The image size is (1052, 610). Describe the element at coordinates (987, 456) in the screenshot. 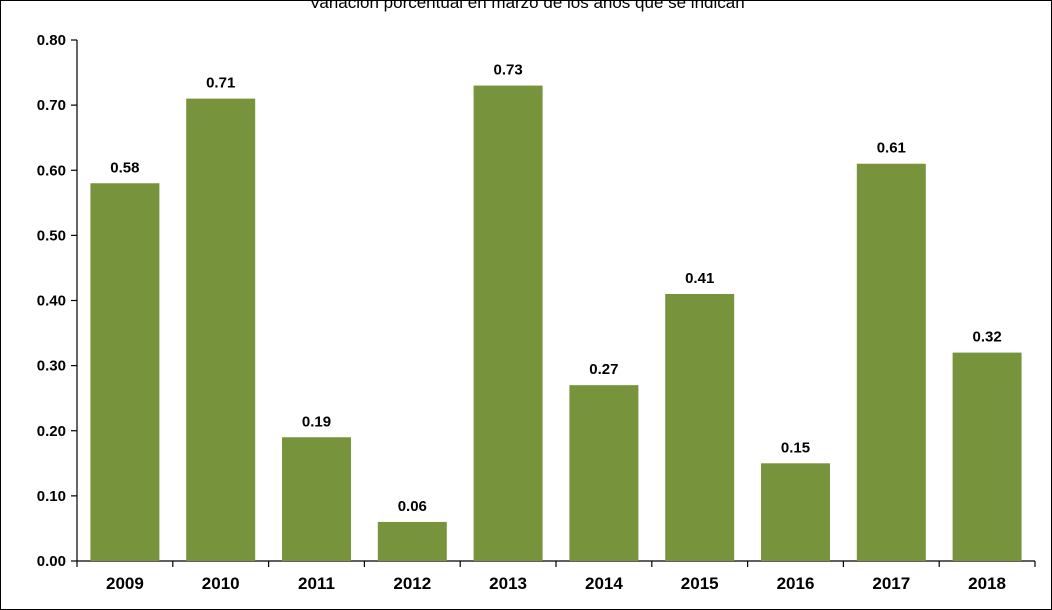

I see `bar-2018` at that location.